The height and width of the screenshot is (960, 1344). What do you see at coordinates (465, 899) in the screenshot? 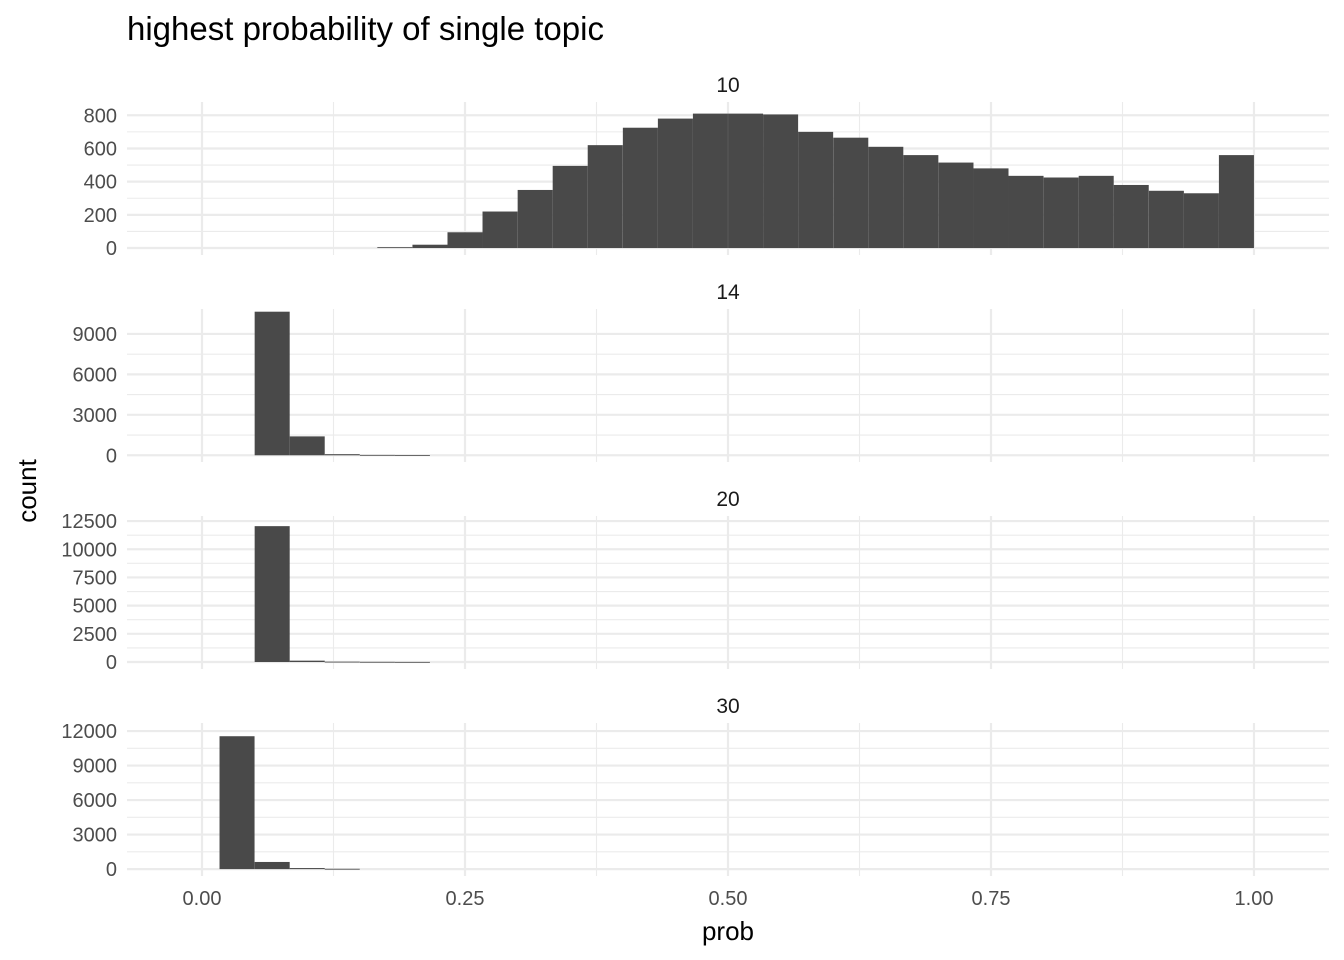
I see `x-tick-label: 0.25` at bounding box center [465, 899].